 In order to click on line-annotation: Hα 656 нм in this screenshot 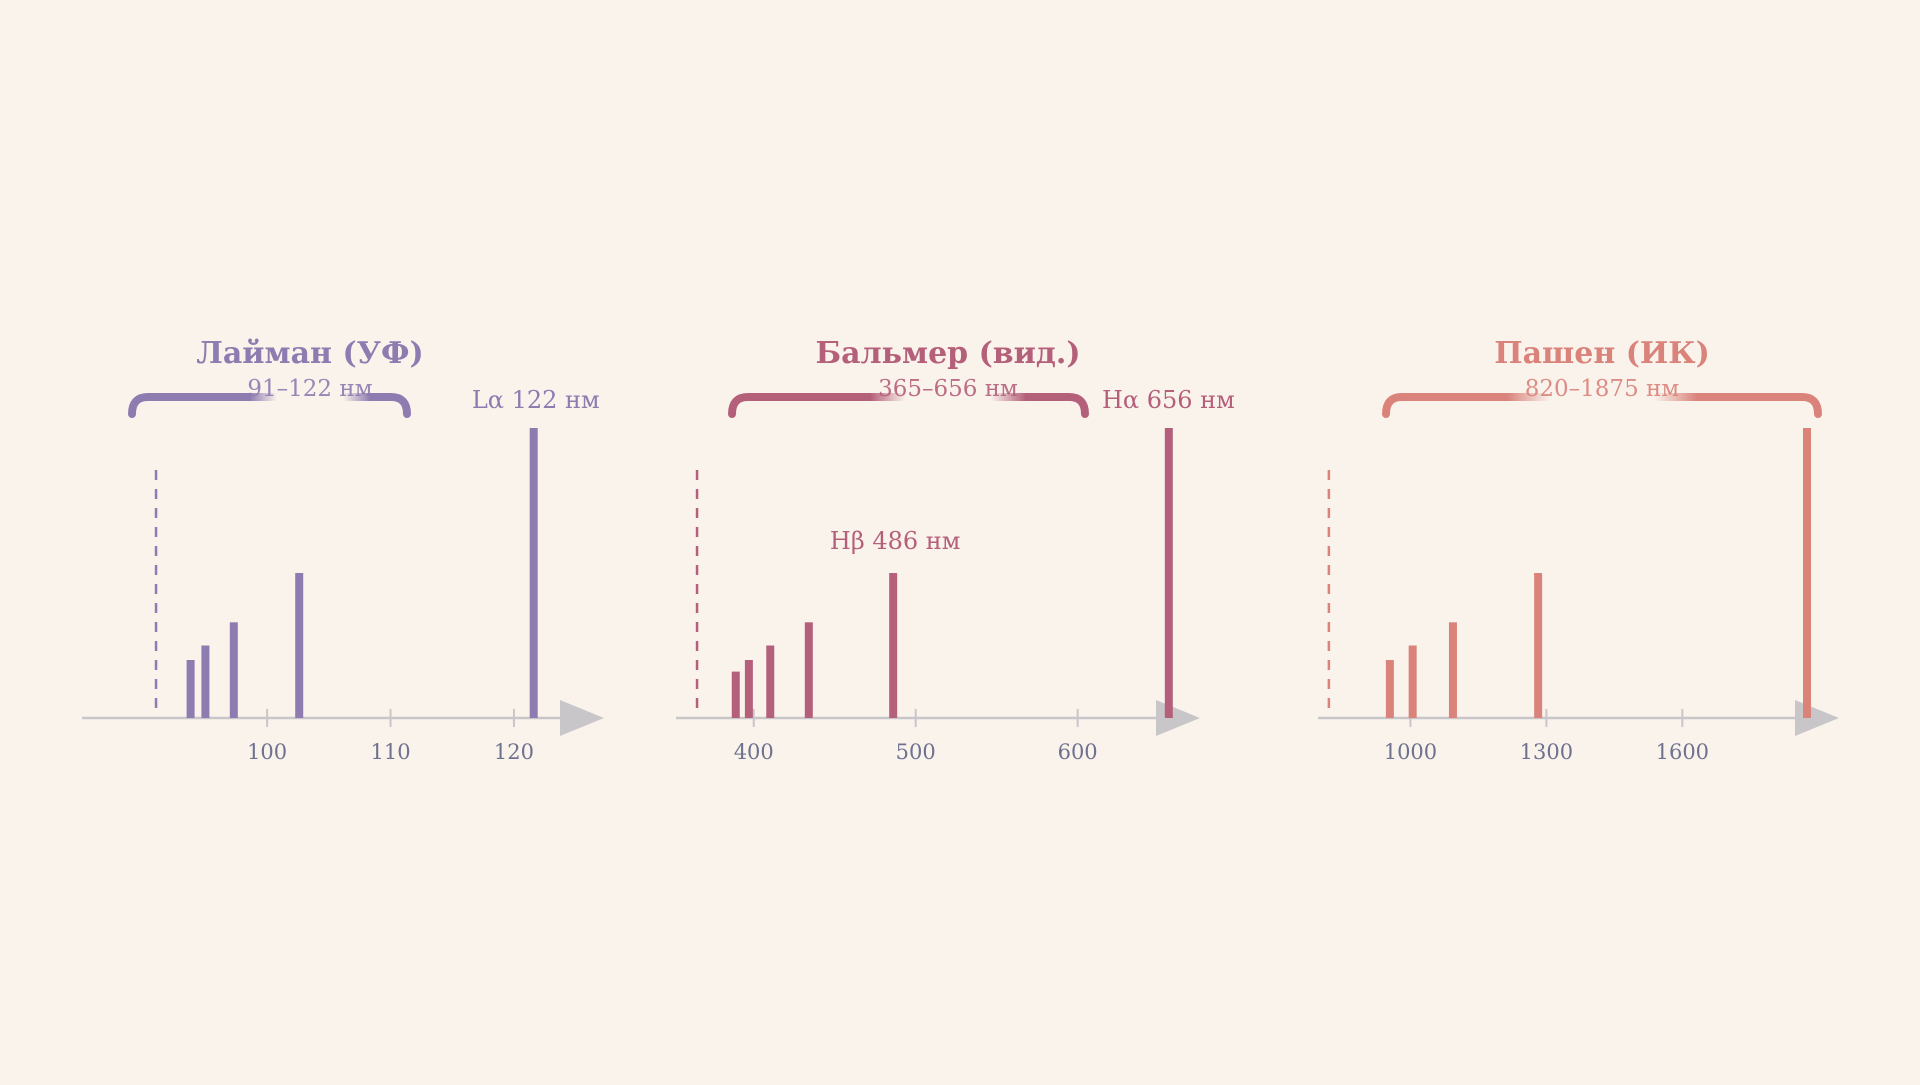, I will do `click(1168, 400)`.